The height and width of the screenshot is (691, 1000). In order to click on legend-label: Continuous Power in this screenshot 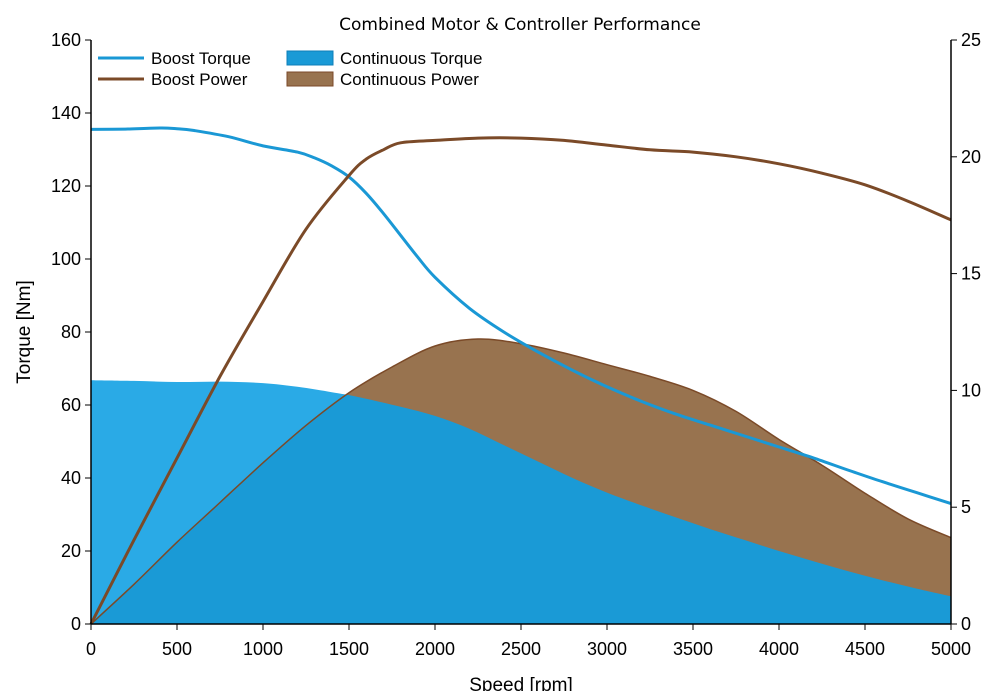, I will do `click(409, 79)`.